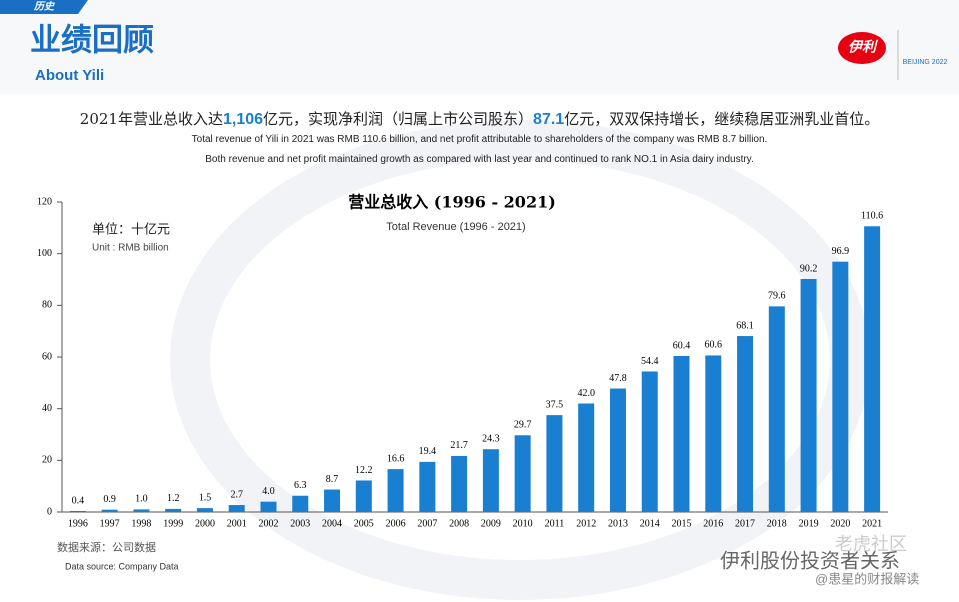 The width and height of the screenshot is (959, 602). I want to click on y-tick-label: 80, so click(47, 305).